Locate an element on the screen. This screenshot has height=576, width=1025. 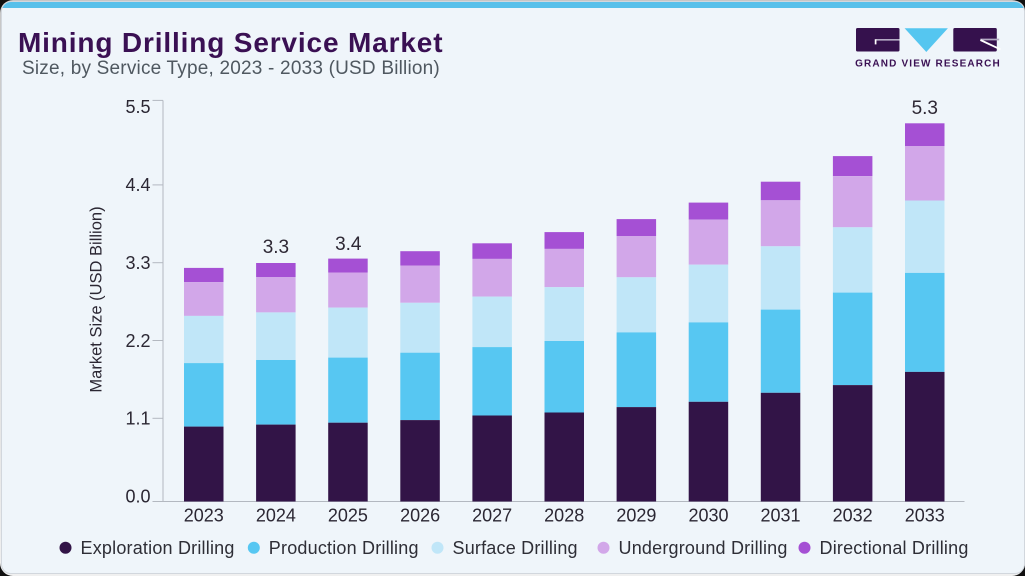
svg-text: Exploration Drilling is located at coordinates (158, 548).